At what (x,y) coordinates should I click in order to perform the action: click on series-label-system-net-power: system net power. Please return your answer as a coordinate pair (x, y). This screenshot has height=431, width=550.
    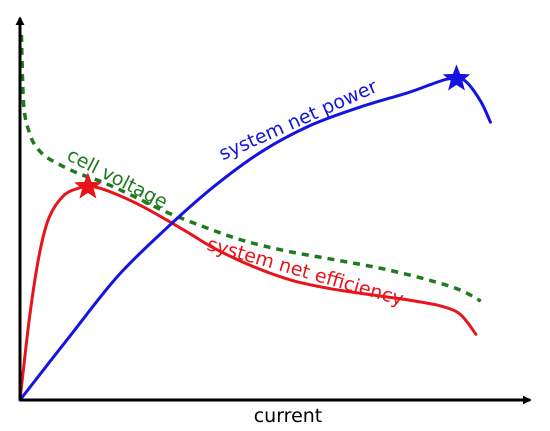
    Looking at the image, I should click on (298, 121).